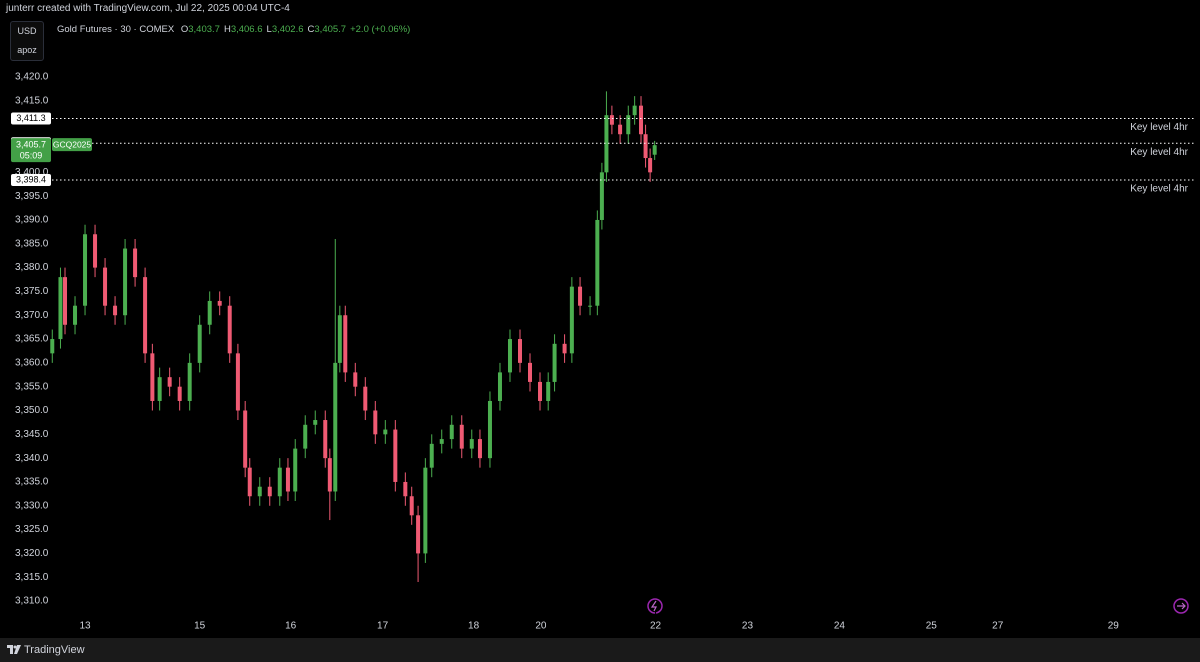  Describe the element at coordinates (204, 29) in the screenshot. I see `legend-value: 3,403.7` at that location.